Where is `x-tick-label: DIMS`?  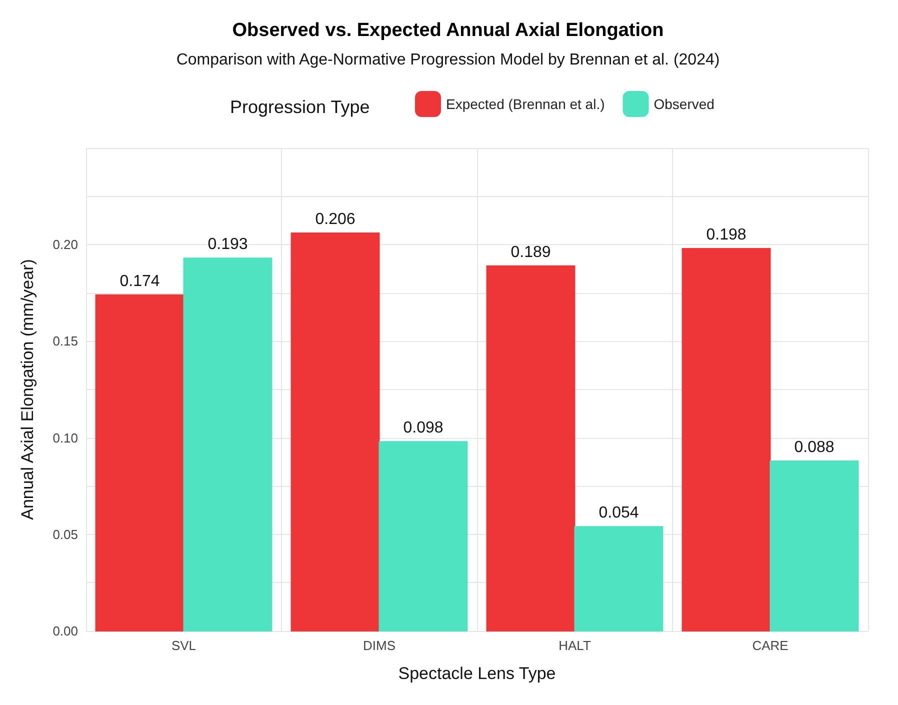 x-tick-label: DIMS is located at coordinates (379, 645).